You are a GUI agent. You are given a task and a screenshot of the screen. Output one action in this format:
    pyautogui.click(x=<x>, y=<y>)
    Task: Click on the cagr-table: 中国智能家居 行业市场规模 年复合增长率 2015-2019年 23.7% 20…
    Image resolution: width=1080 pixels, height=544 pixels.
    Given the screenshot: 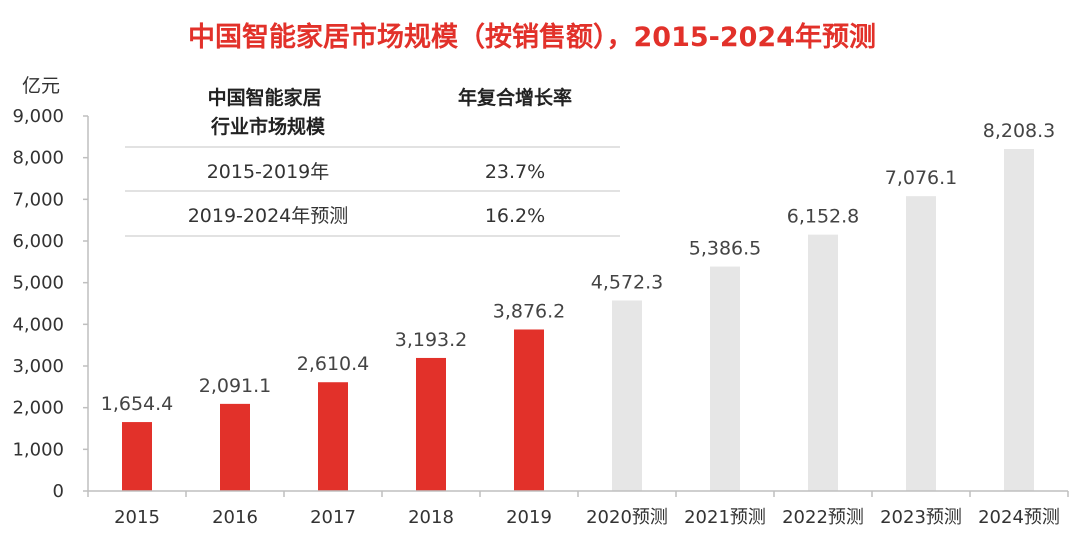 What is the action you would take?
    pyautogui.click(x=372, y=161)
    